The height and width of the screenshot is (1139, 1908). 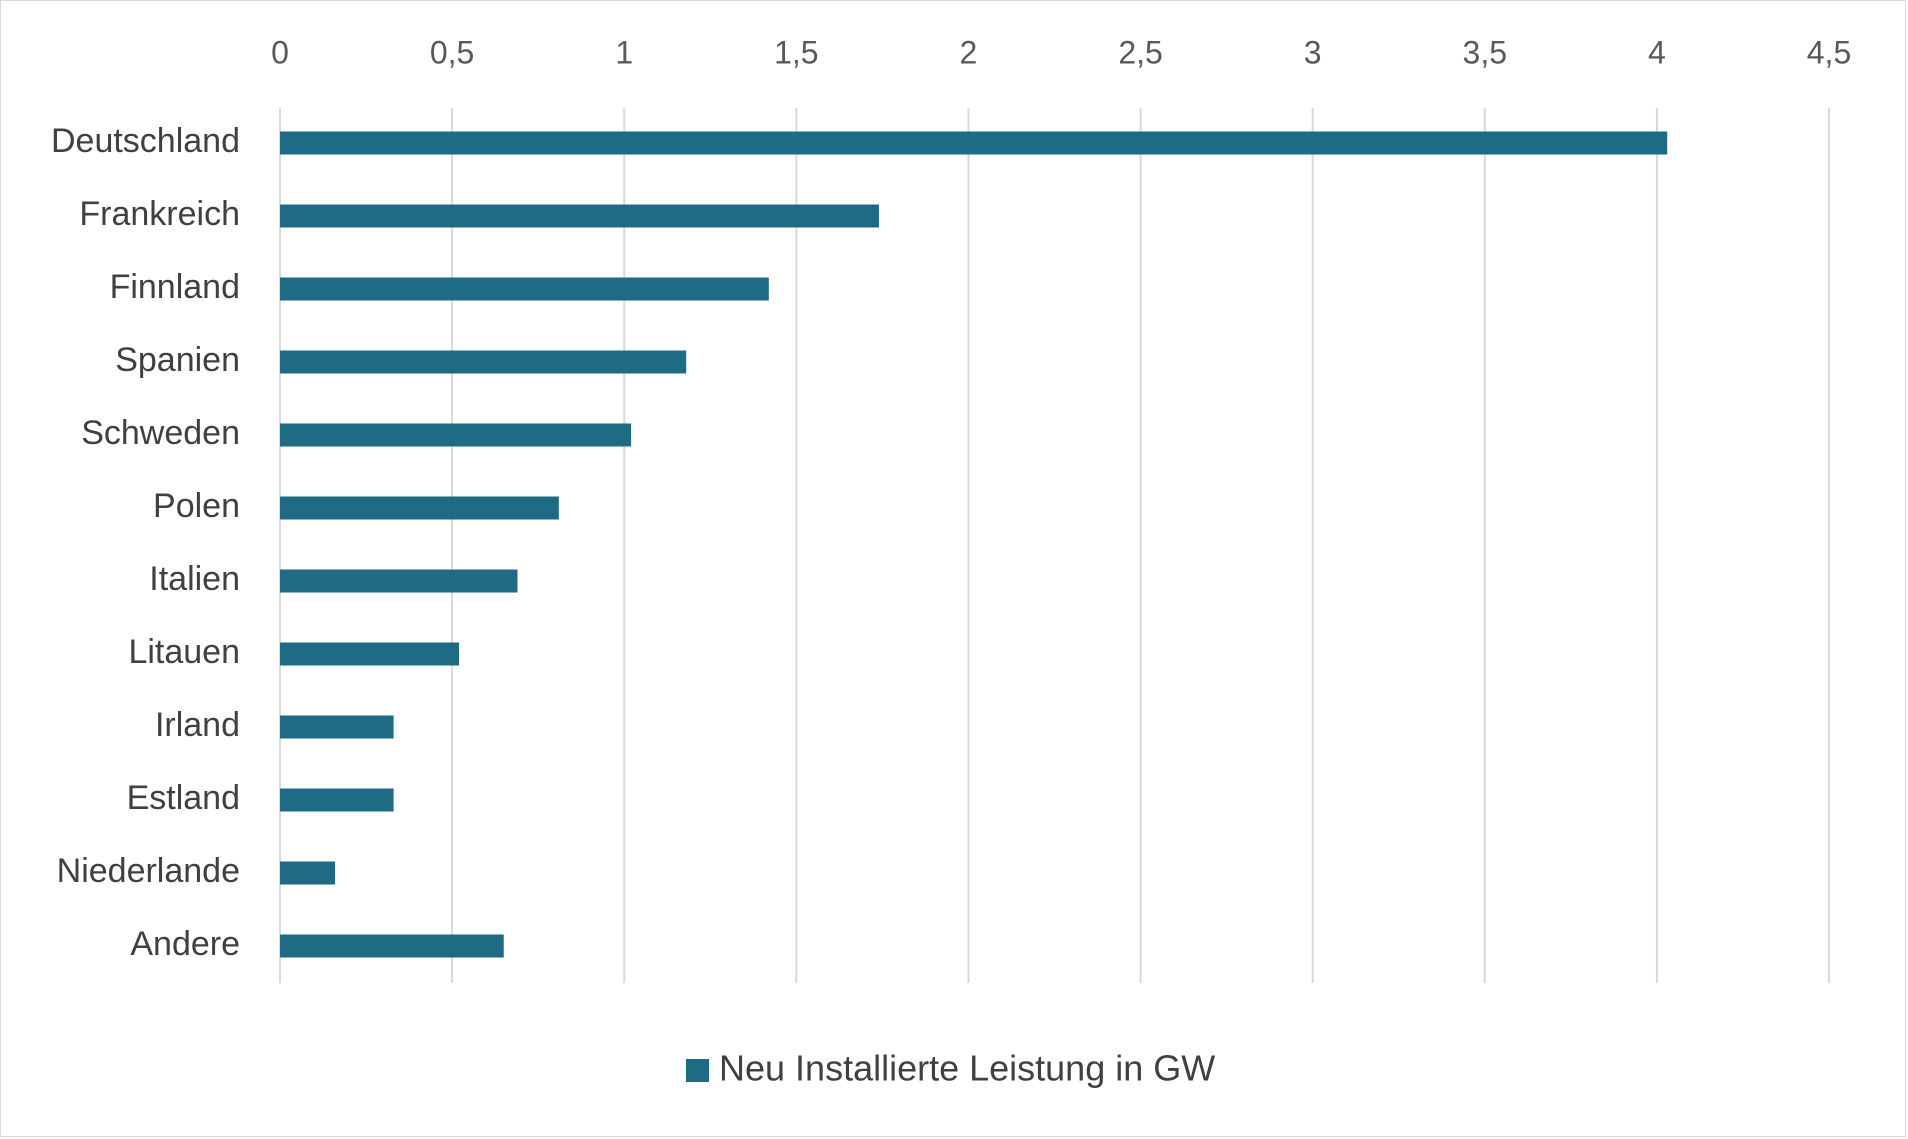 I want to click on category-label: Polen, so click(x=196, y=506).